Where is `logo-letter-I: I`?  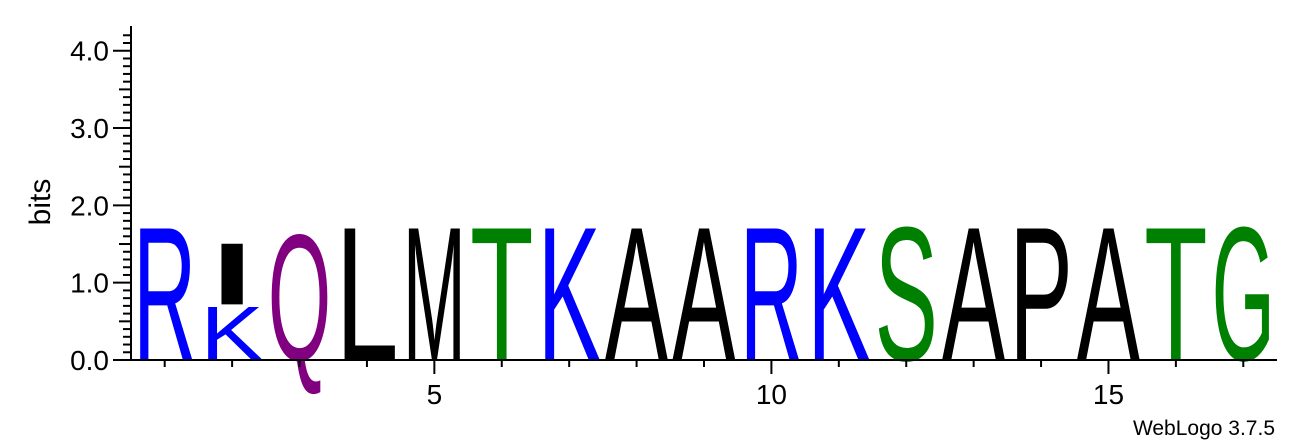
logo-letter-I: I is located at coordinates (231, 273).